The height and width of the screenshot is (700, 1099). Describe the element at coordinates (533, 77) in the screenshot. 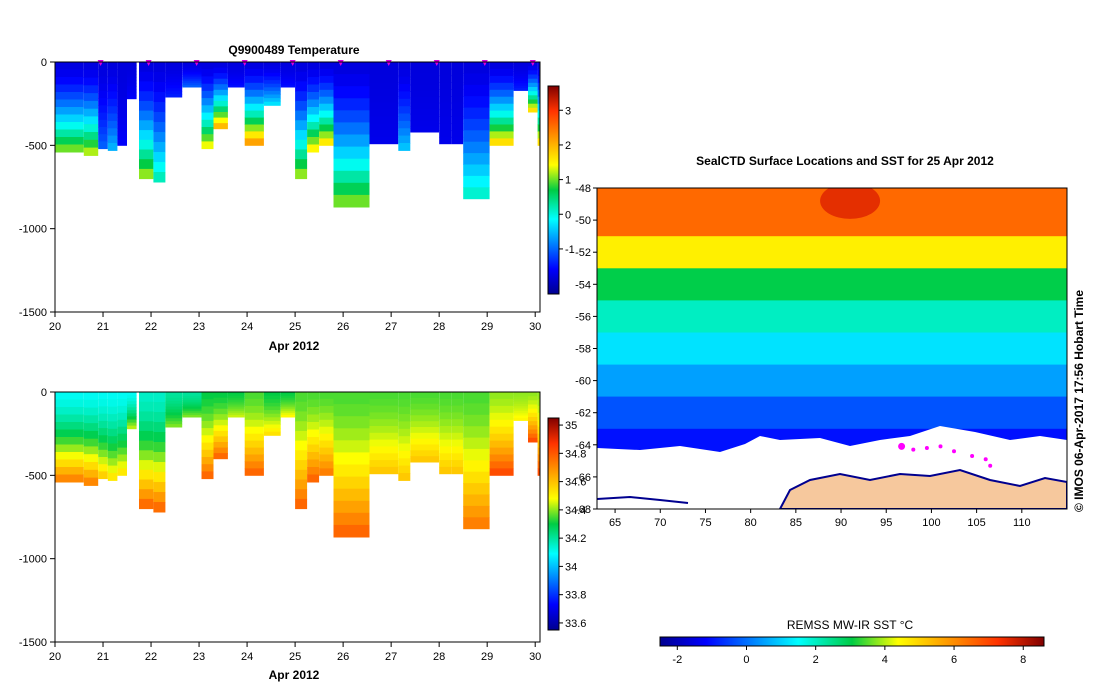

I see `profile-28-layer` at that location.